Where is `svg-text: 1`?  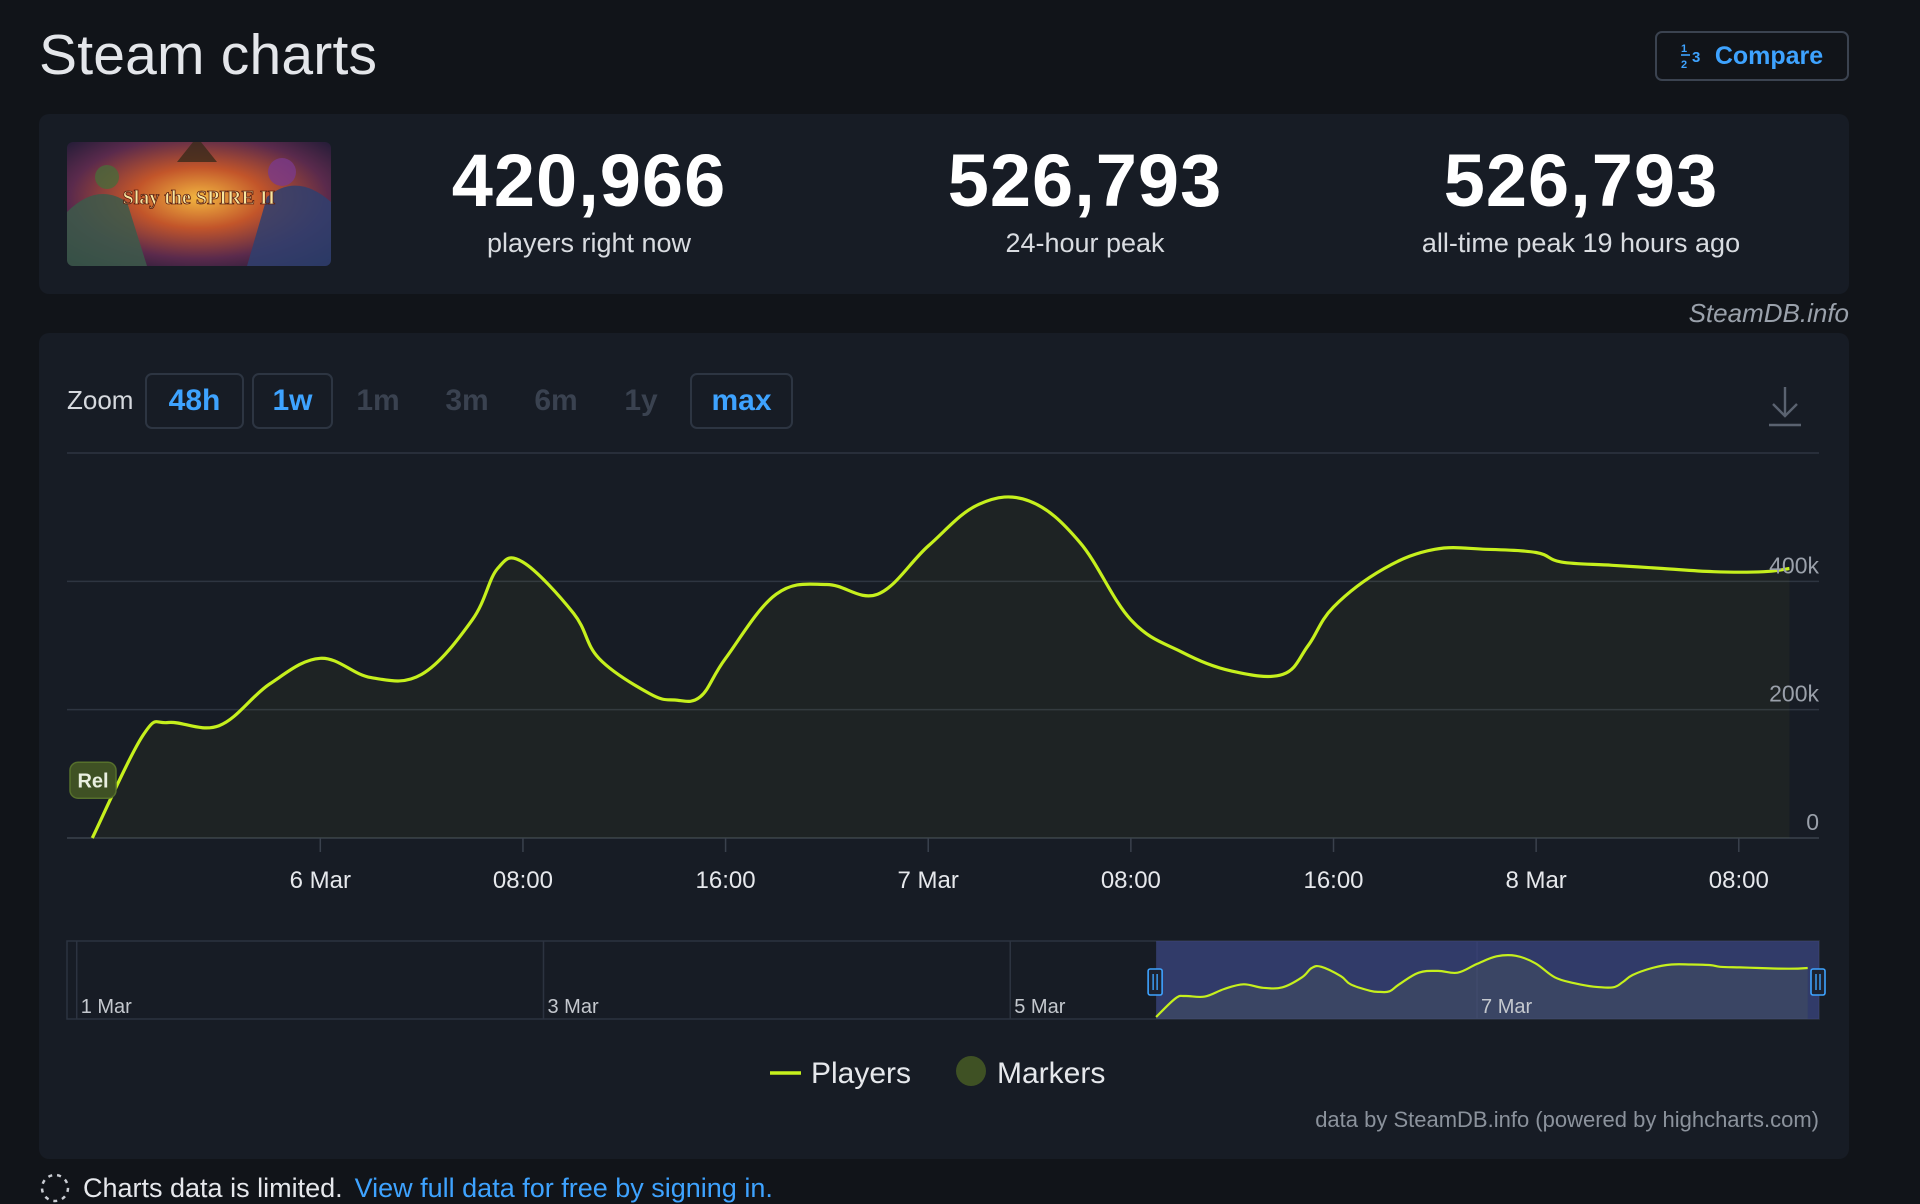
svg-text: 1 is located at coordinates (1684, 49).